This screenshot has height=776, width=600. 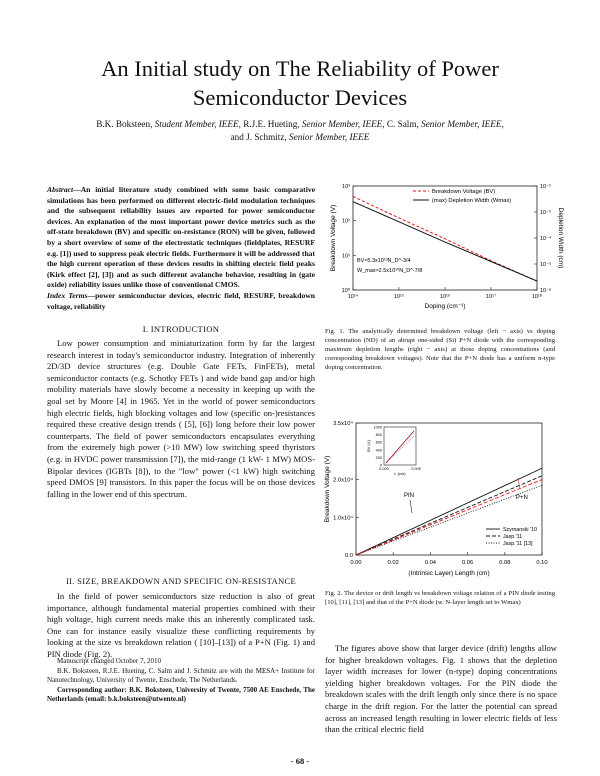 I want to click on x-tick-label: 10¹⁶, so click(x=445, y=296).